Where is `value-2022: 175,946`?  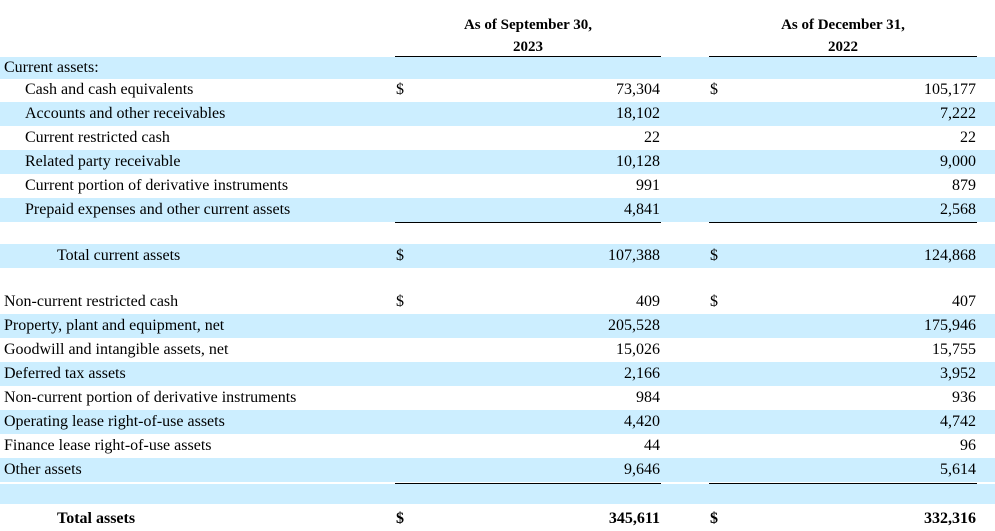 value-2022: 175,946 is located at coordinates (950, 325).